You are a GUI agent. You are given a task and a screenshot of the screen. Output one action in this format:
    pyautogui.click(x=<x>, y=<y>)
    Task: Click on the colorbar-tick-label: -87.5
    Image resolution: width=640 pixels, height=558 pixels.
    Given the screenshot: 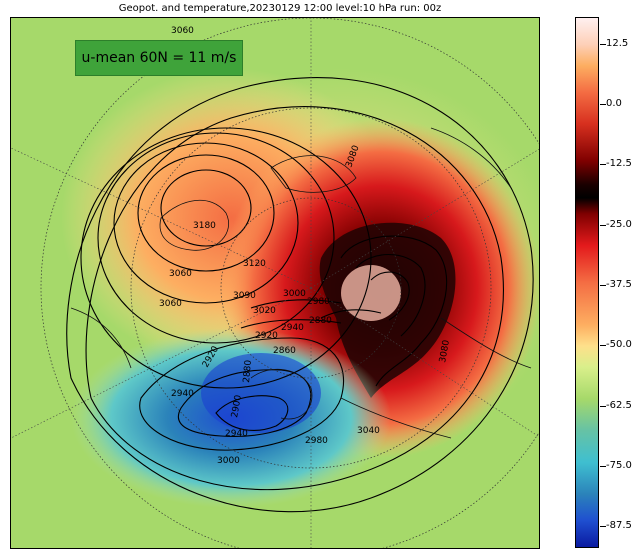 What is the action you would take?
    pyautogui.click(x=619, y=526)
    